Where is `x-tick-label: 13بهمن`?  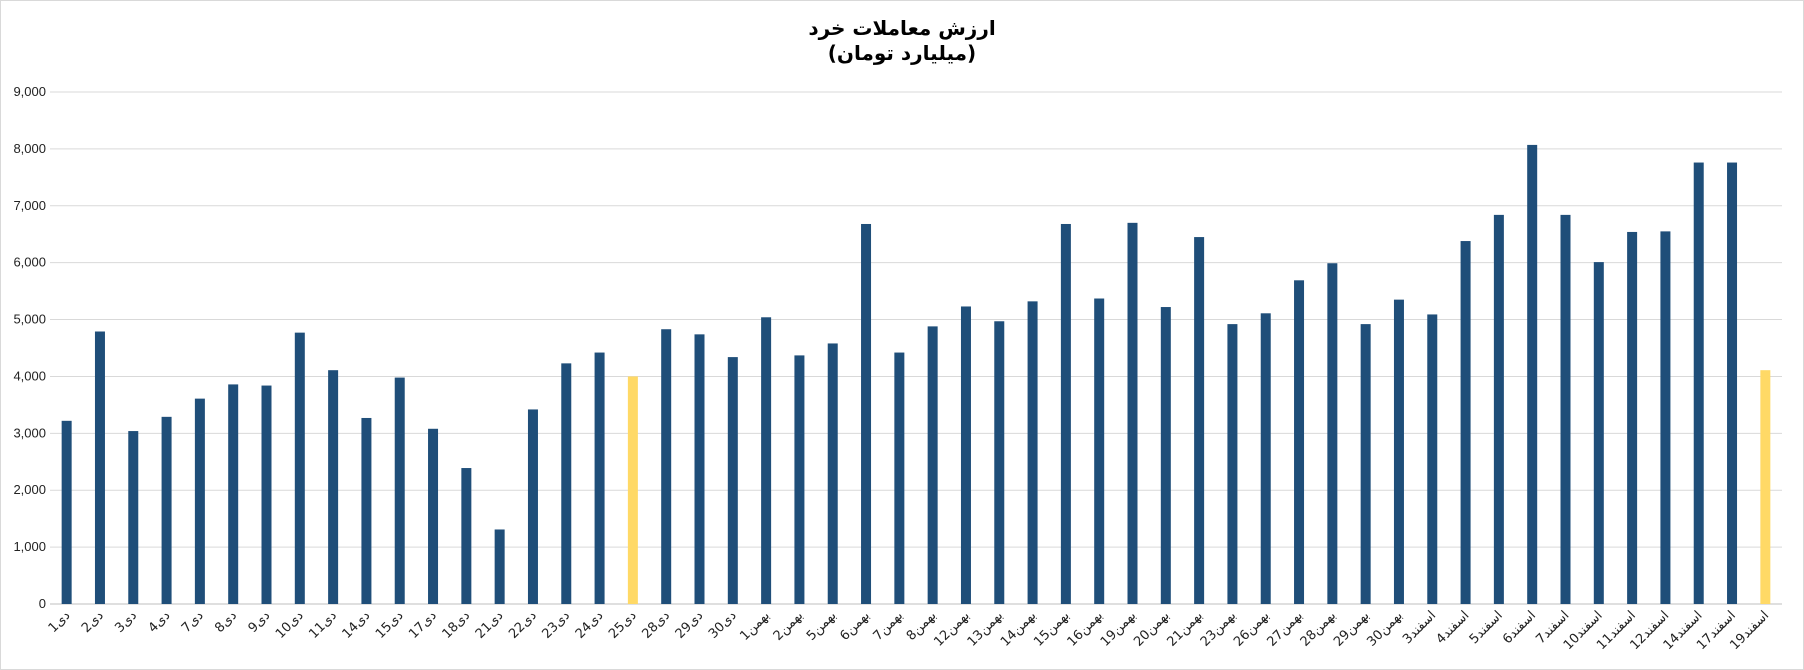
x-tick-label: 13بهمن is located at coordinates (985, 628).